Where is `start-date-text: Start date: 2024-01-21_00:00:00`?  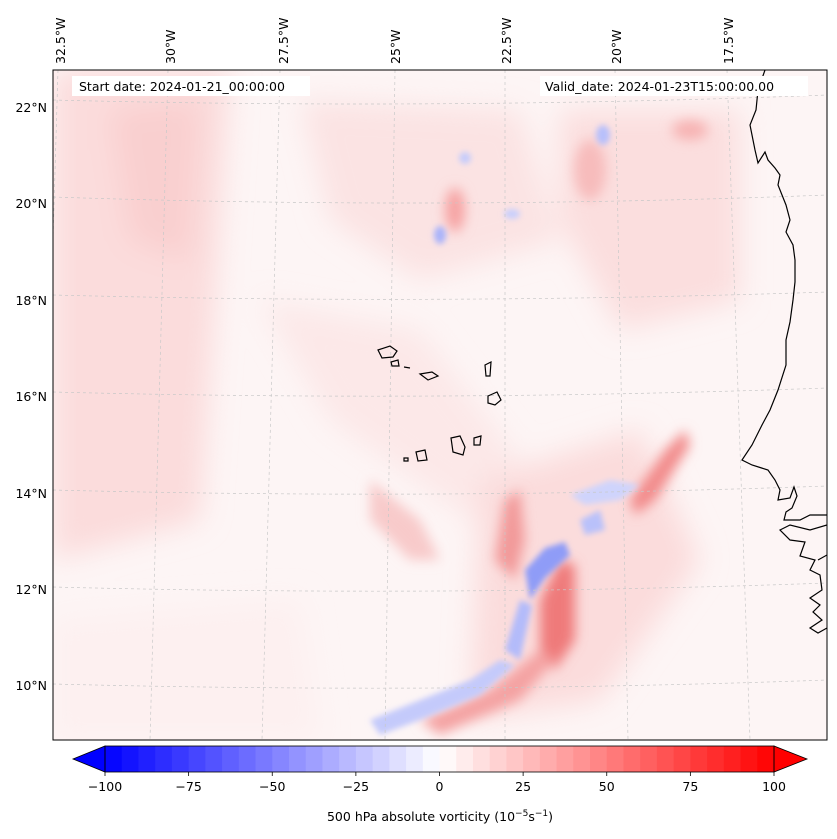 start-date-text: Start date: 2024-01-21_00:00:00 is located at coordinates (182, 86).